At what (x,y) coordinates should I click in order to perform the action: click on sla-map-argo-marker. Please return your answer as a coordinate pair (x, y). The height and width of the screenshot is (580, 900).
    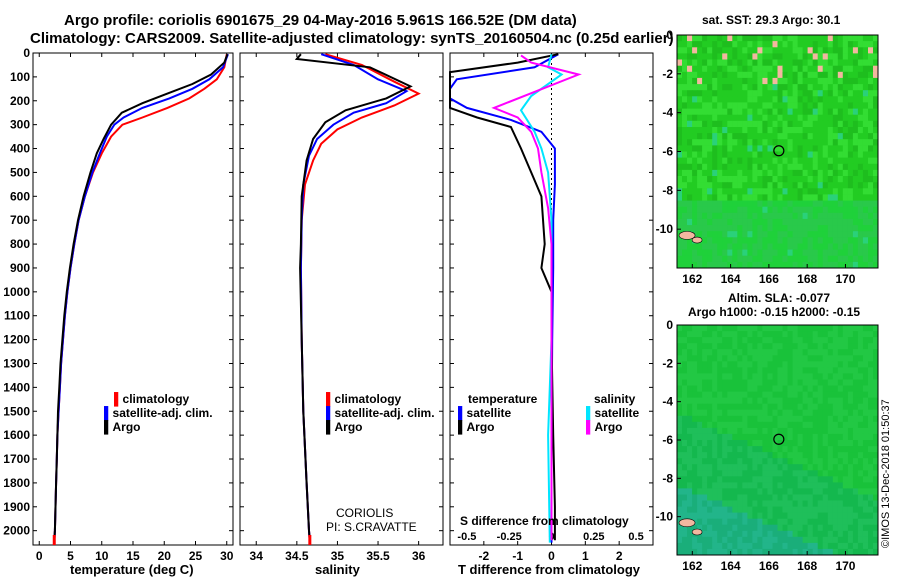
    Looking at the image, I should click on (779, 439).